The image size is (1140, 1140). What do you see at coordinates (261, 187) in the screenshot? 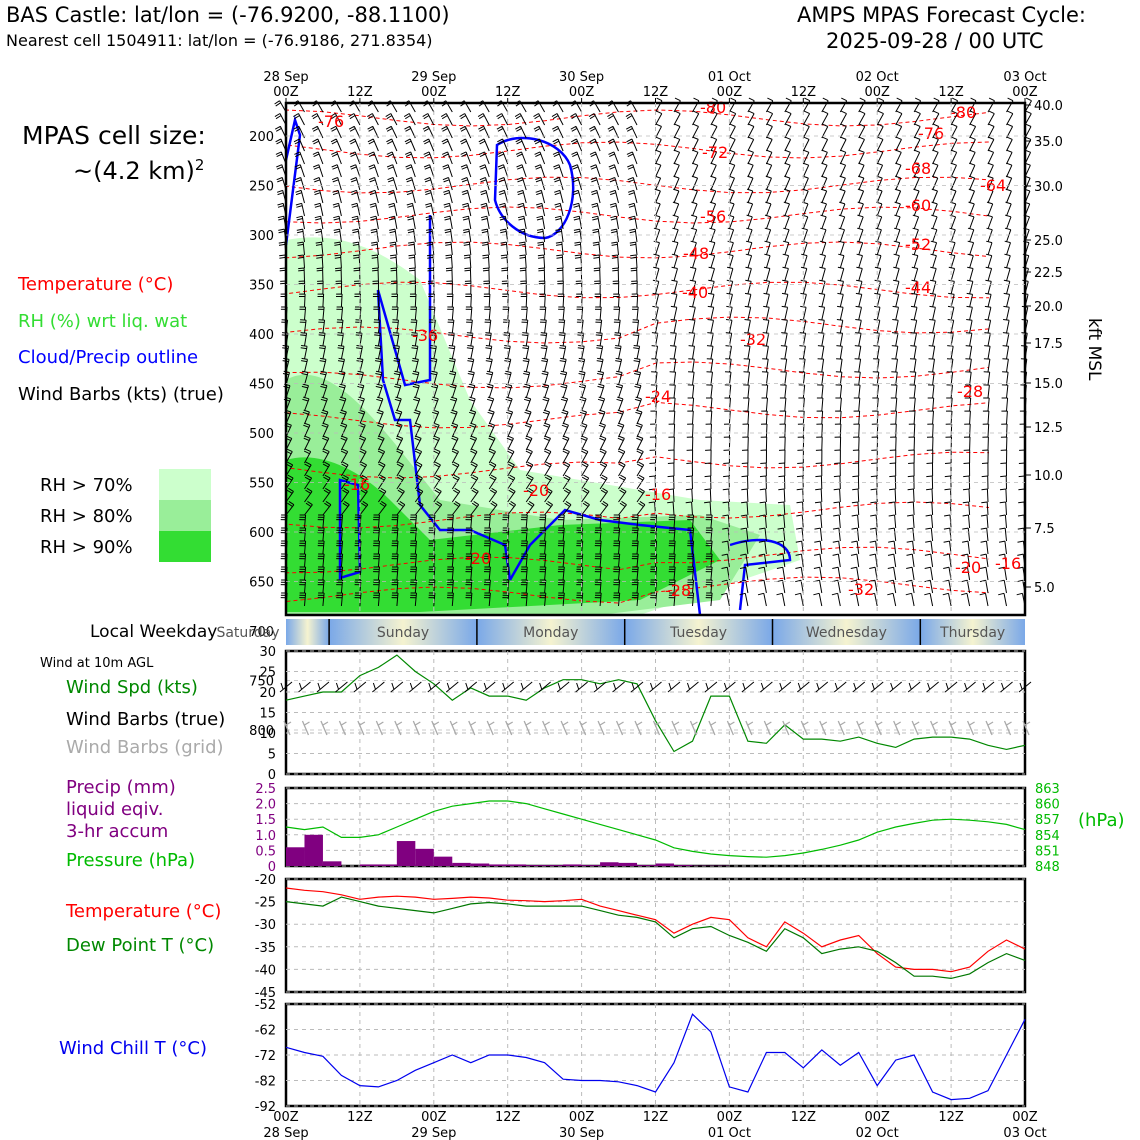
I see `pressure-tick: 250` at bounding box center [261, 187].